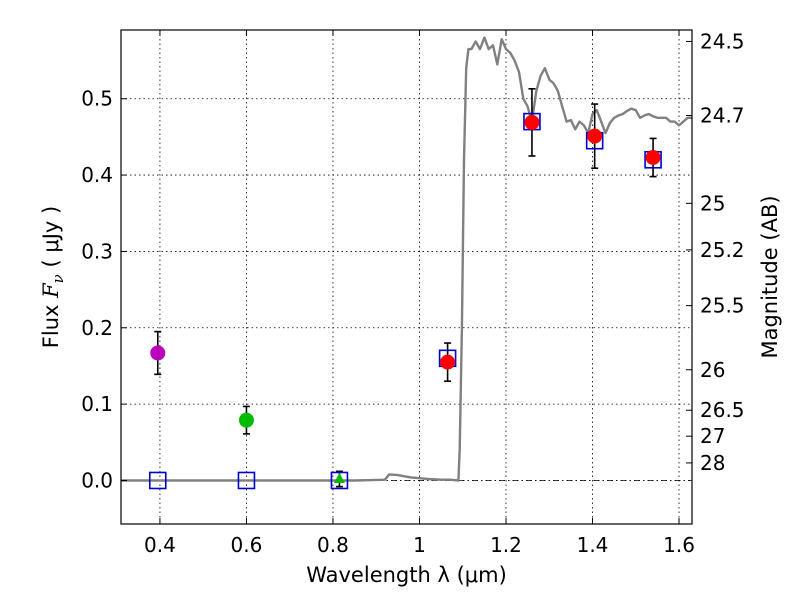 This screenshot has height=600, width=800. What do you see at coordinates (247, 545) in the screenshot?
I see `x-tick-label: 0.6` at bounding box center [247, 545].